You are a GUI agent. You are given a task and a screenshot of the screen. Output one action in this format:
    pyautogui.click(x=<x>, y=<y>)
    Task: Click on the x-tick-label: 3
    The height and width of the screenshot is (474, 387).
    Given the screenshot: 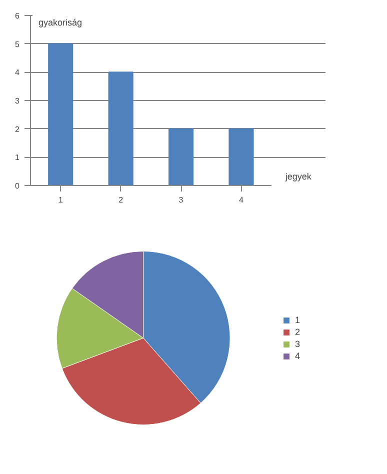 What is the action you would take?
    pyautogui.click(x=181, y=200)
    